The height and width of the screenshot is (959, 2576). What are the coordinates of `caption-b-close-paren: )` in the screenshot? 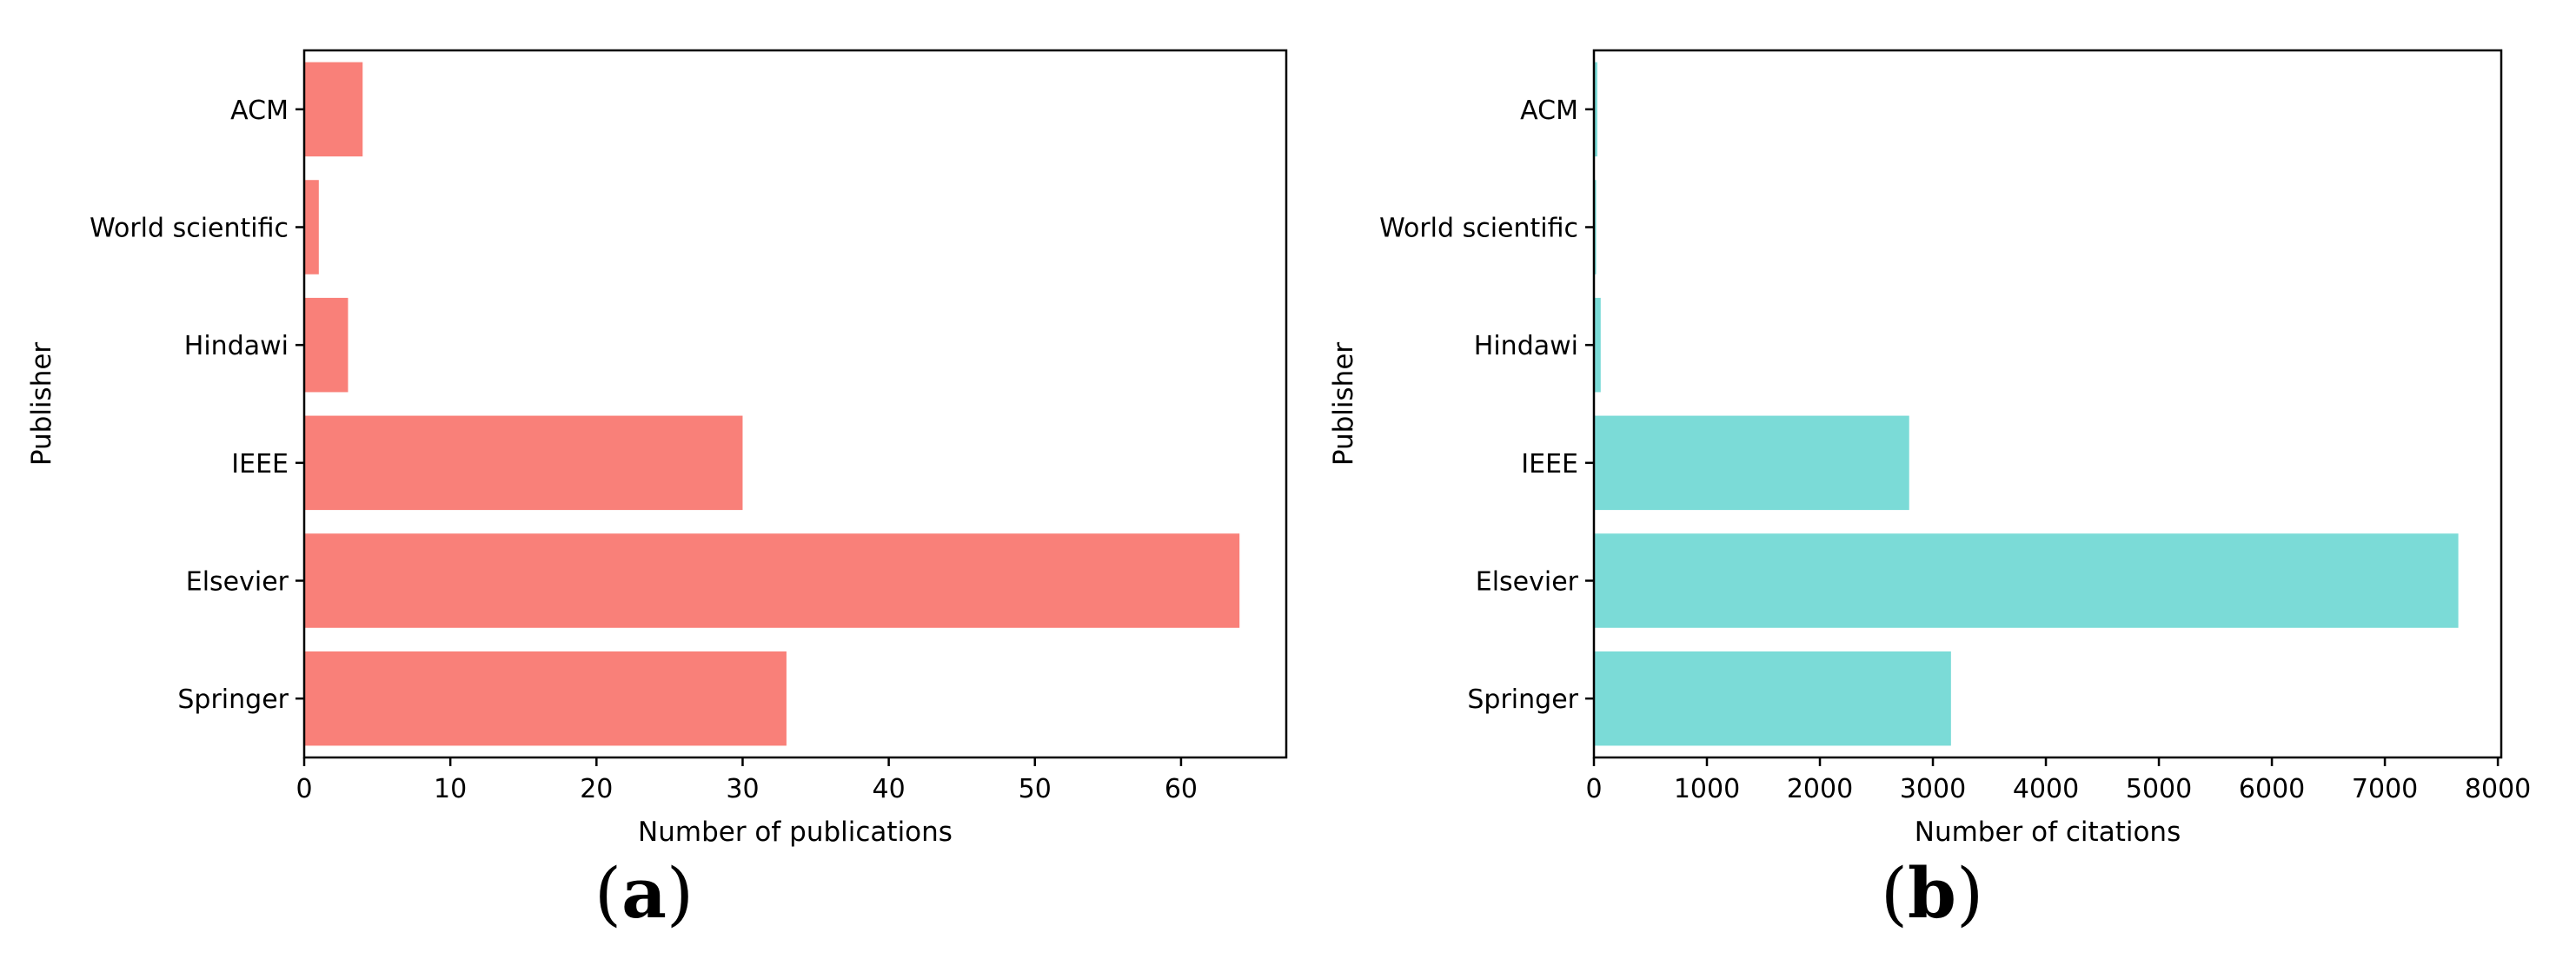 It's located at (1969, 893).